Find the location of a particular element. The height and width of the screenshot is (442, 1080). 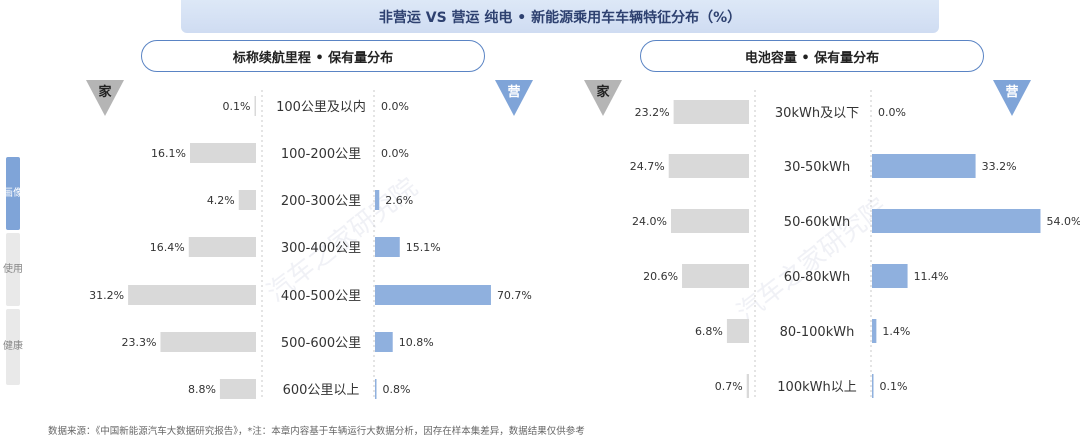

value-label-ying: 10.8% is located at coordinates (416, 342).